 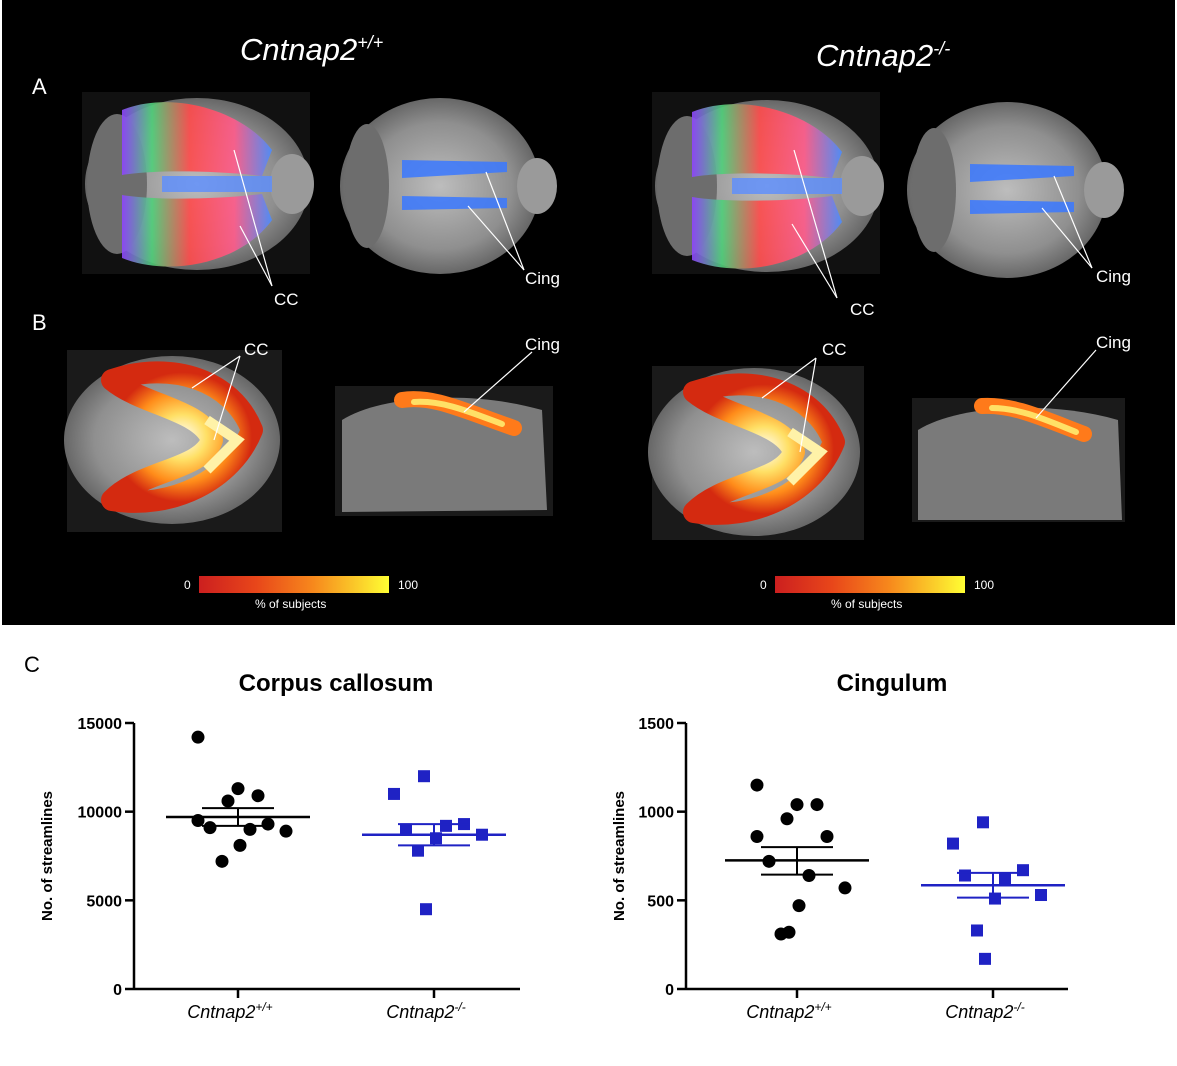 I want to click on label-cc-wt-a: CC, so click(x=286, y=299).